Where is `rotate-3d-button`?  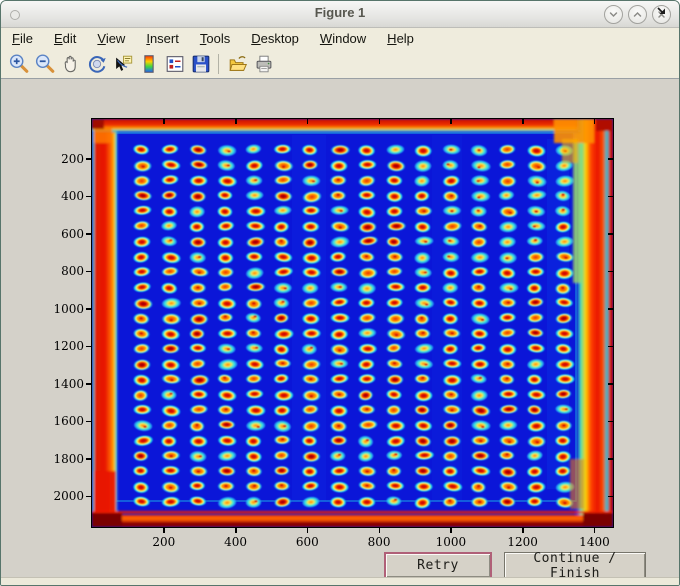 rotate-3d-button is located at coordinates (97, 64).